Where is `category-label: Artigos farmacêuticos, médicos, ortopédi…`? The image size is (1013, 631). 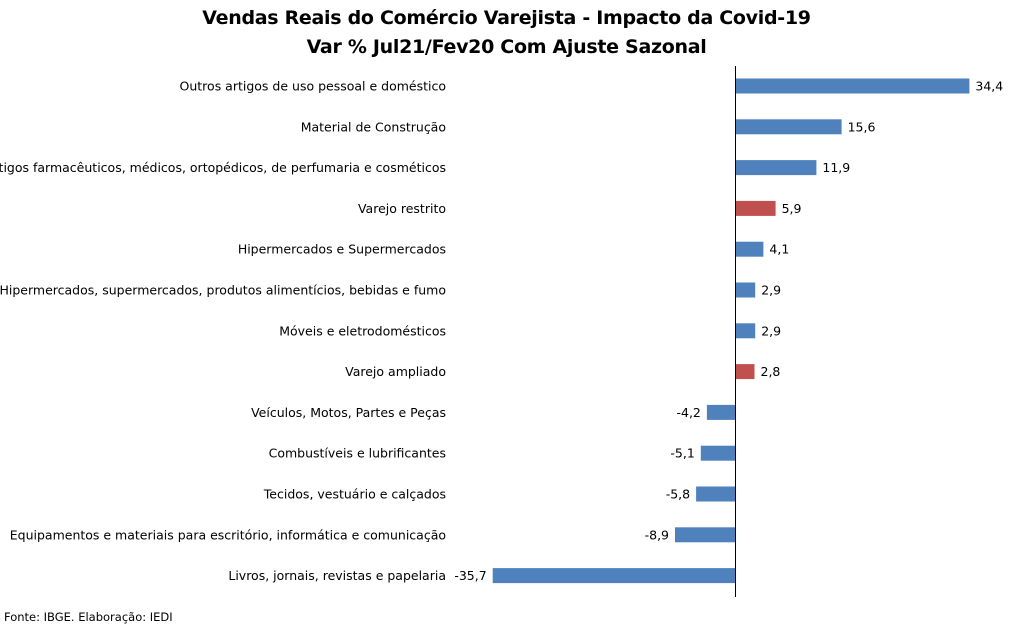 category-label: Artigos farmacêuticos, médicos, ortopédi… is located at coordinates (223, 167).